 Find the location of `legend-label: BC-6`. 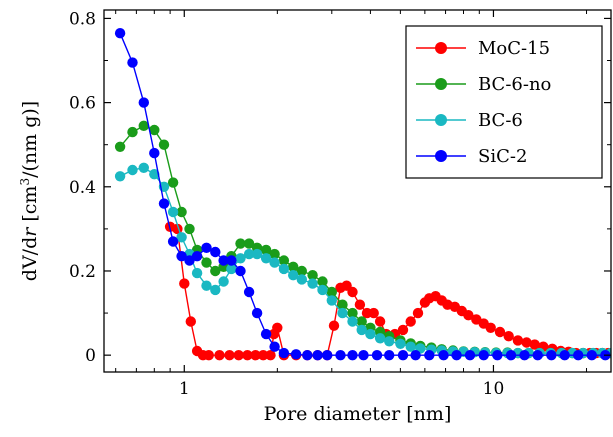

legend-label: BC-6 is located at coordinates (500, 120).